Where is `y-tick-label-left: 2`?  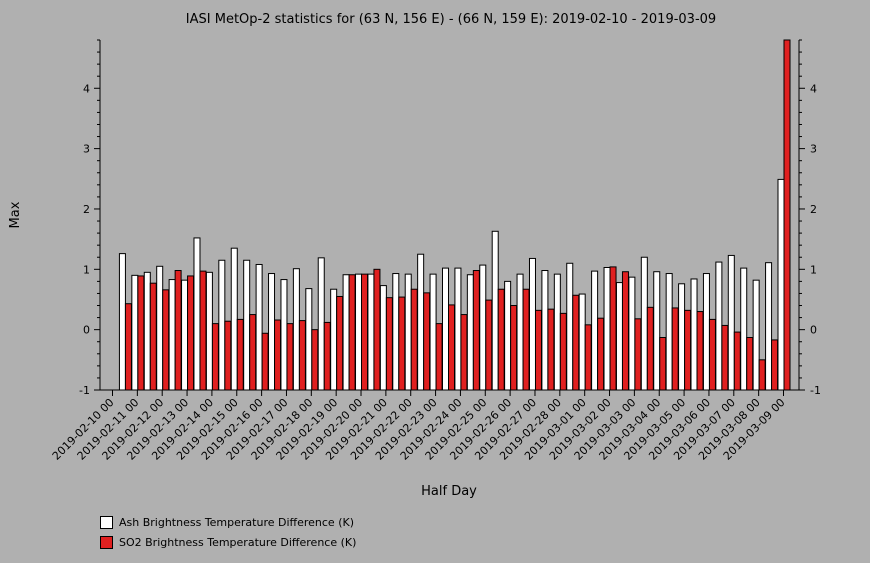 y-tick-label-left: 2 is located at coordinates (86, 209).